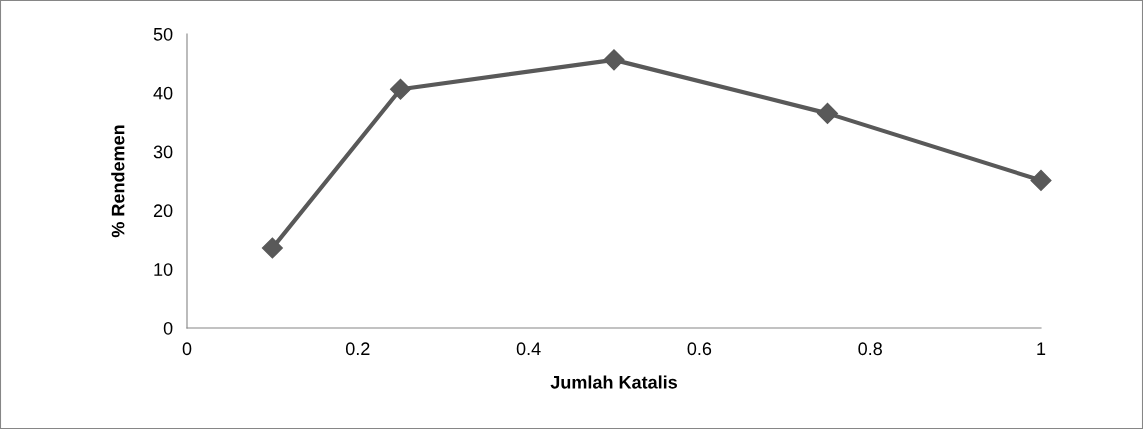 The height and width of the screenshot is (429, 1143). I want to click on x-tick-label: 0.8, so click(870, 349).